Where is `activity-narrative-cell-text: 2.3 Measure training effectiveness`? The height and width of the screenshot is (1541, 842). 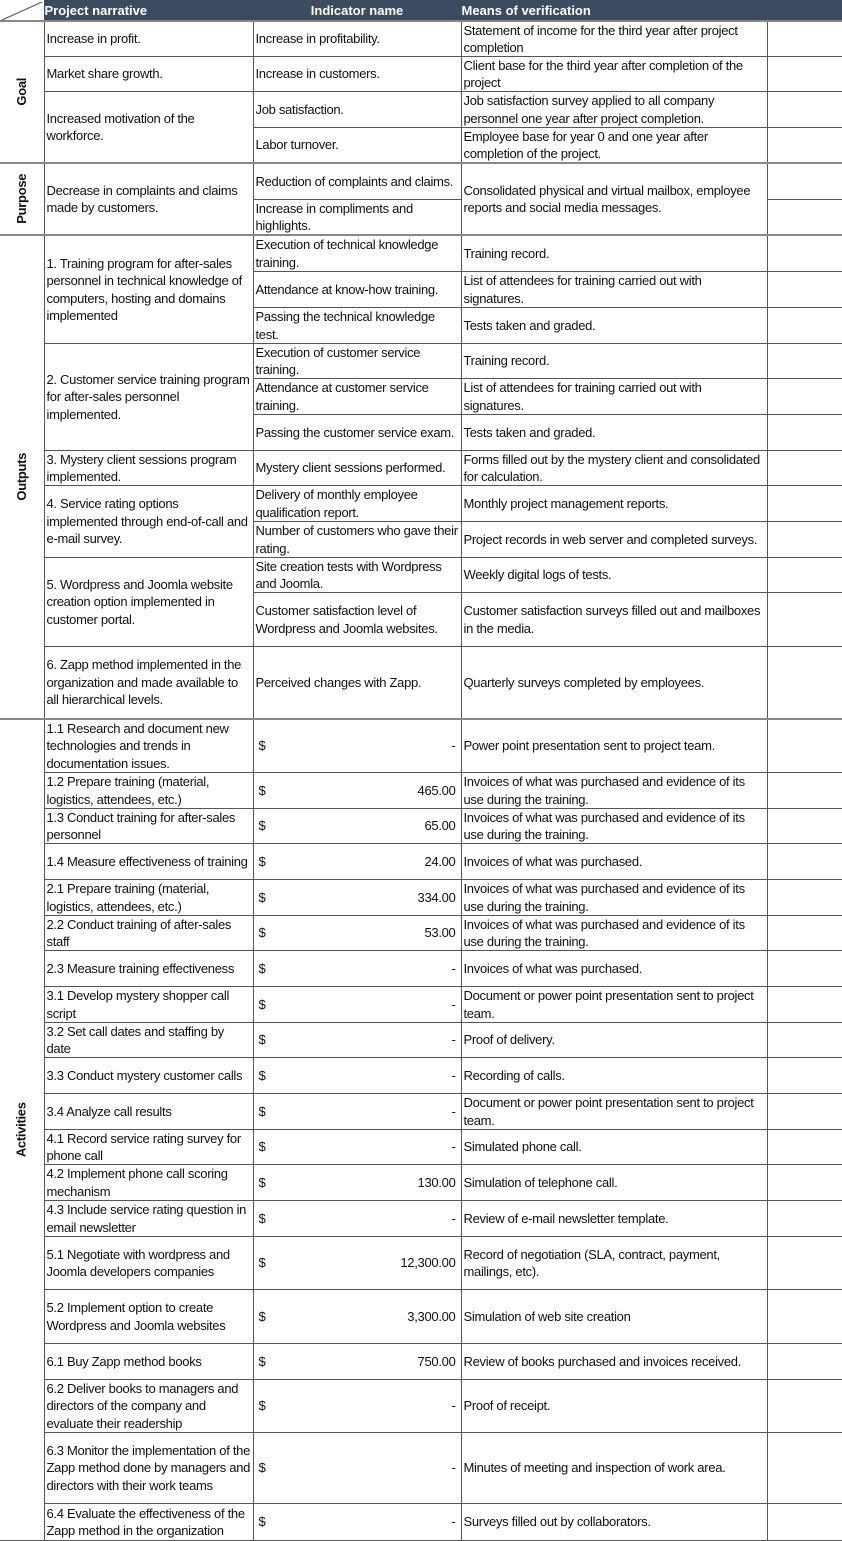 activity-narrative-cell-text: 2.3 Measure training effectiveness is located at coordinates (140, 968).